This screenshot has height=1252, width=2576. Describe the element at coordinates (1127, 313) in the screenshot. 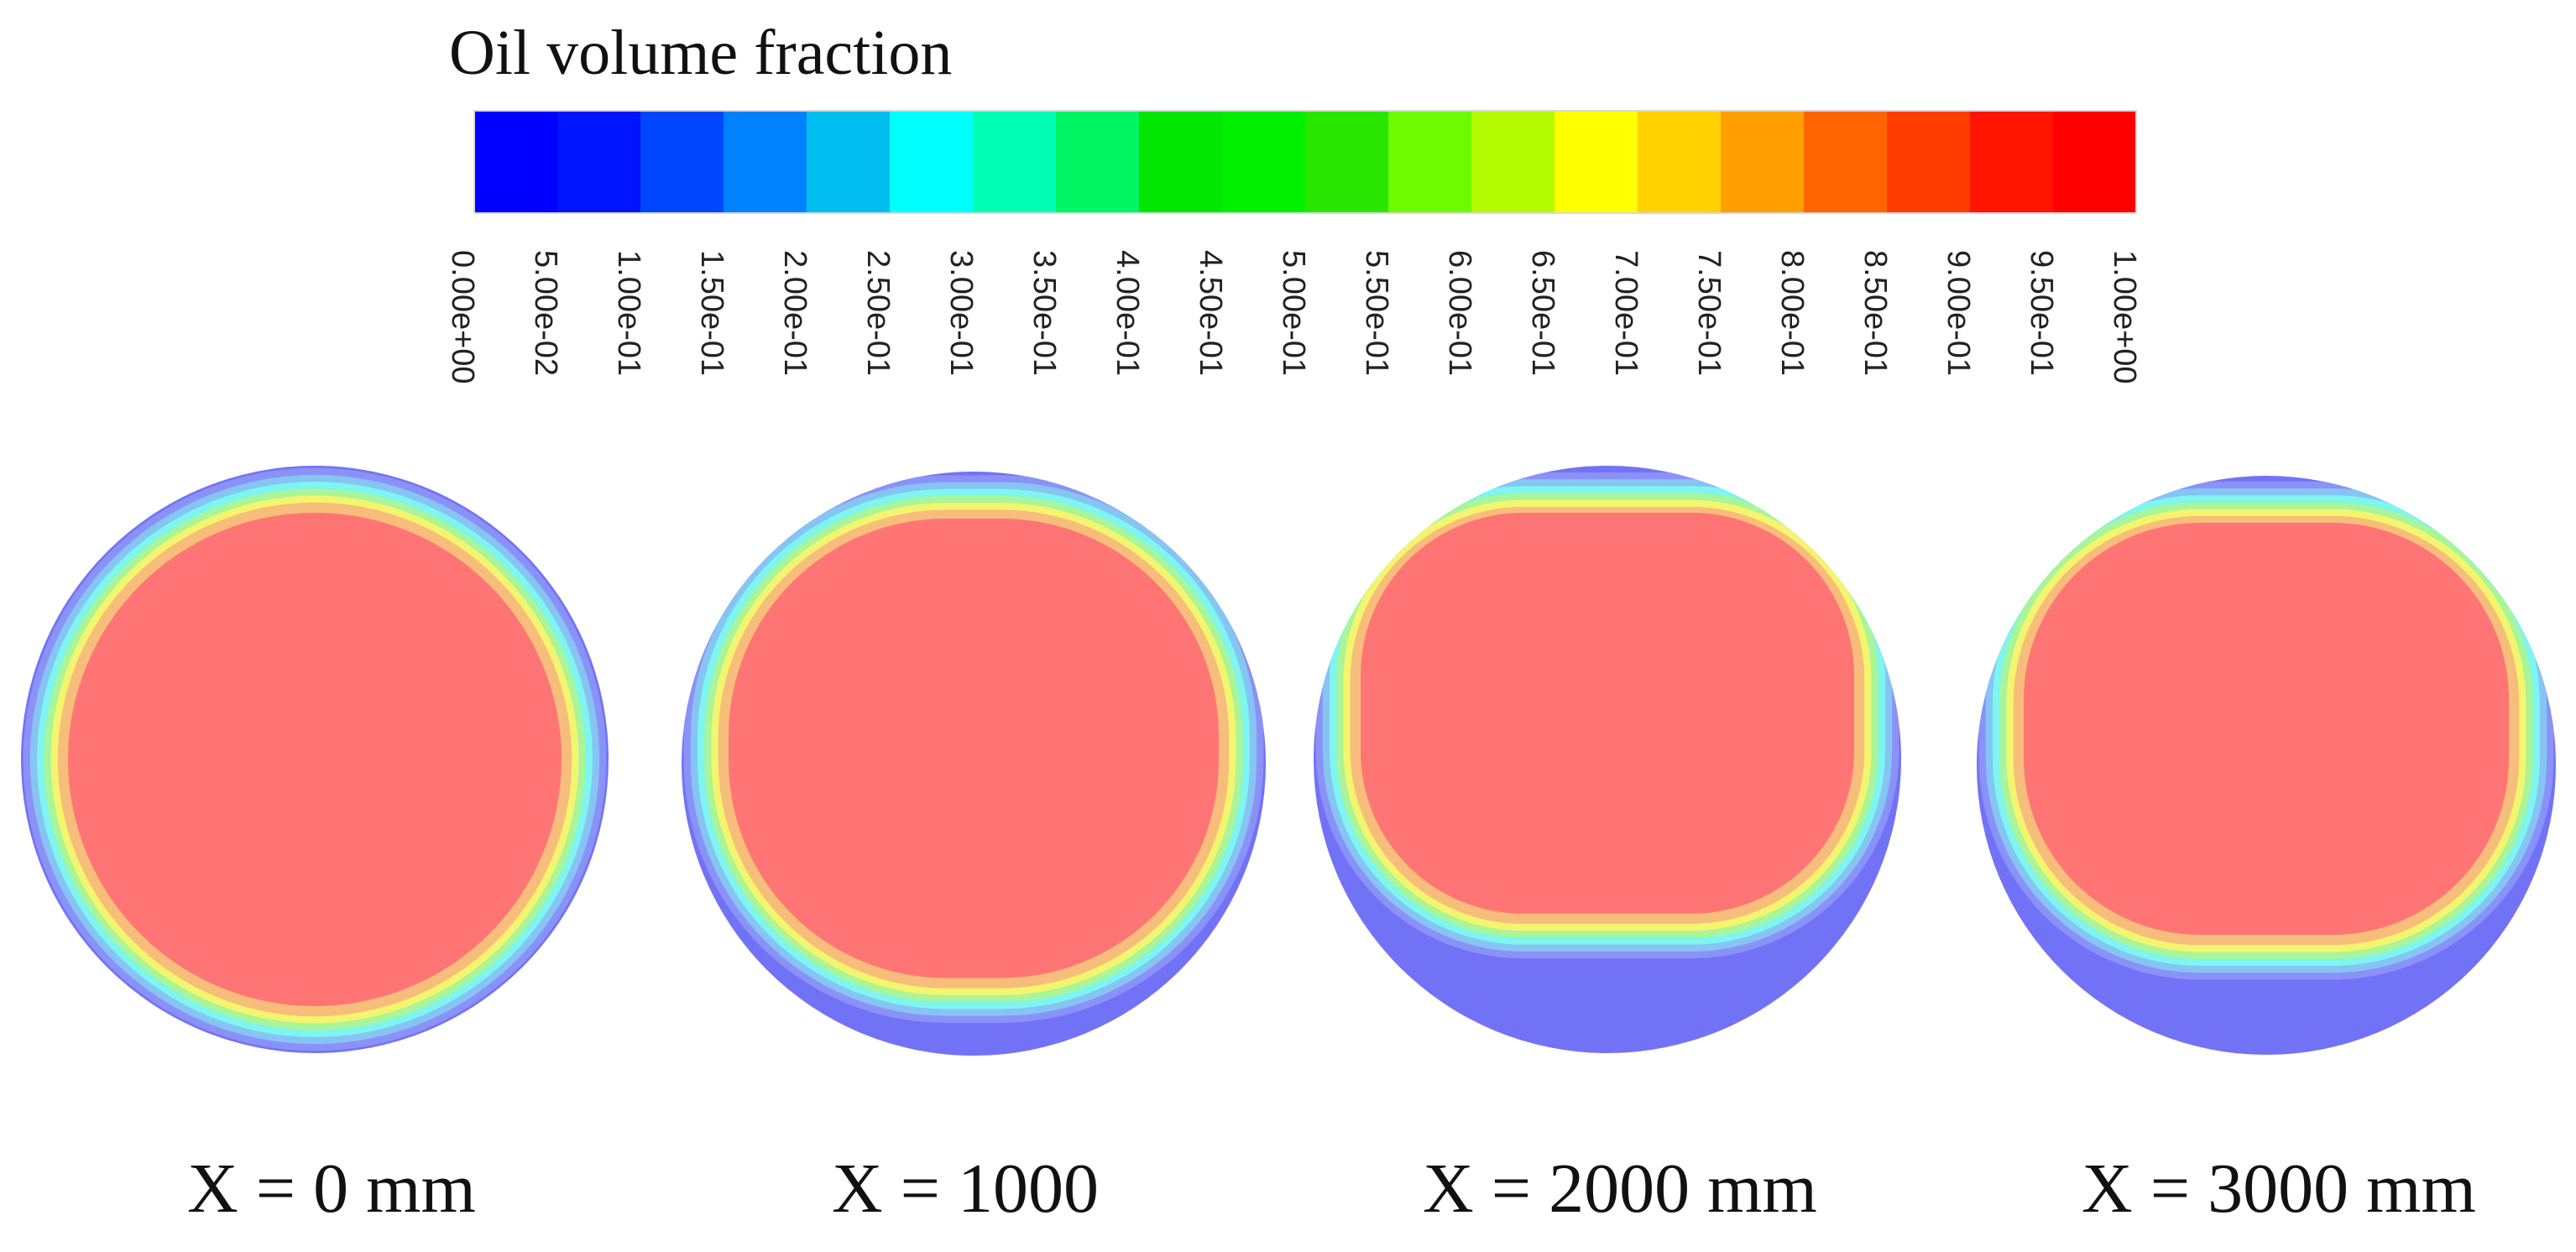

I see `tick-label-8: 4.00e-01` at that location.